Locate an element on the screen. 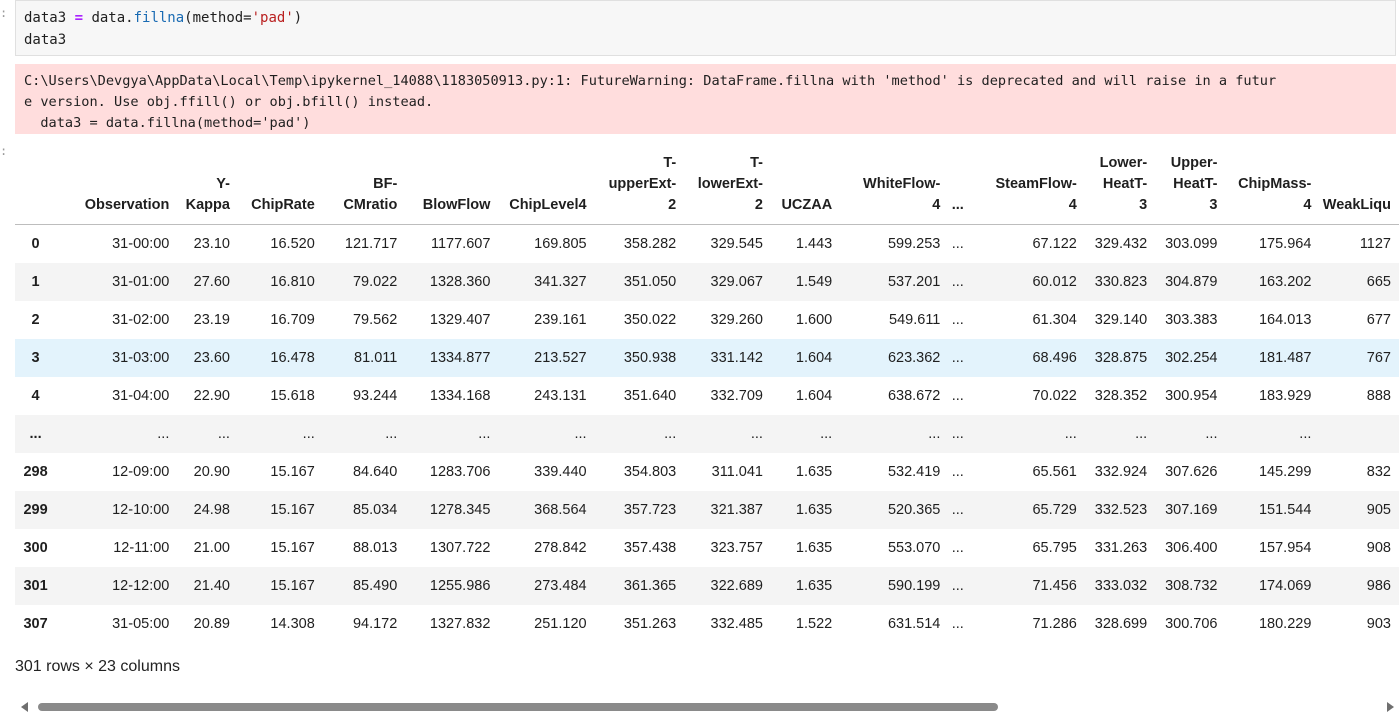 This screenshot has width=1399, height=719. table-cell: 243.131 is located at coordinates (560, 396).